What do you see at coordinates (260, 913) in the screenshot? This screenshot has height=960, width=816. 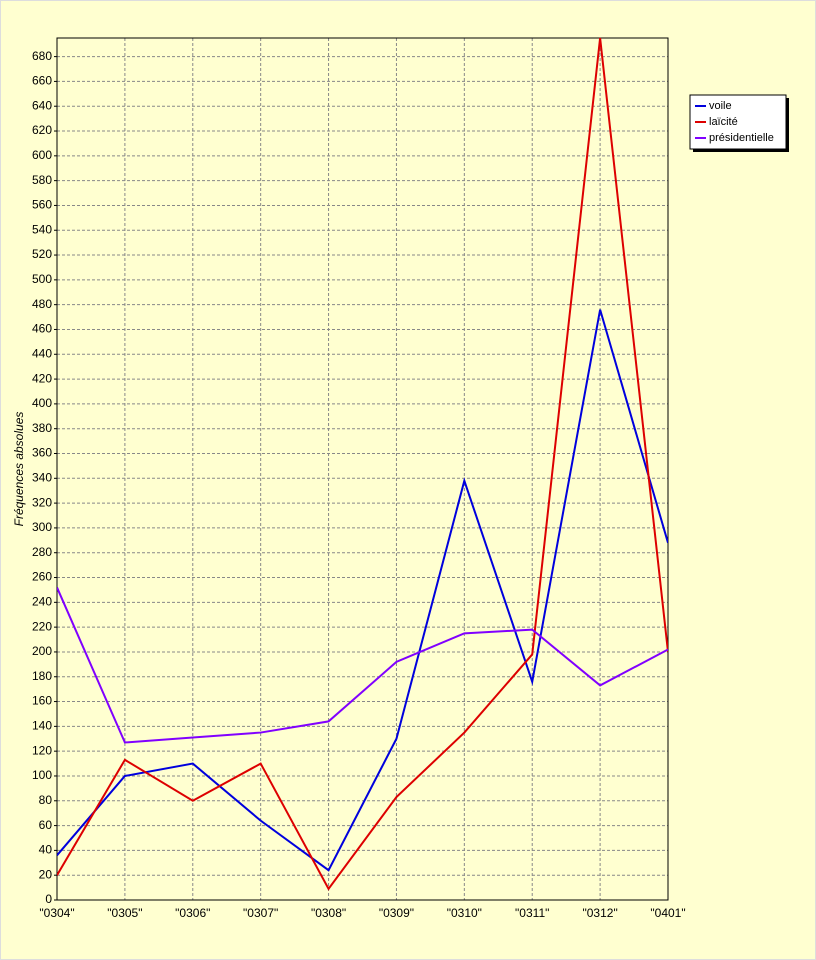 I see `x-tick-label: "0307"` at bounding box center [260, 913].